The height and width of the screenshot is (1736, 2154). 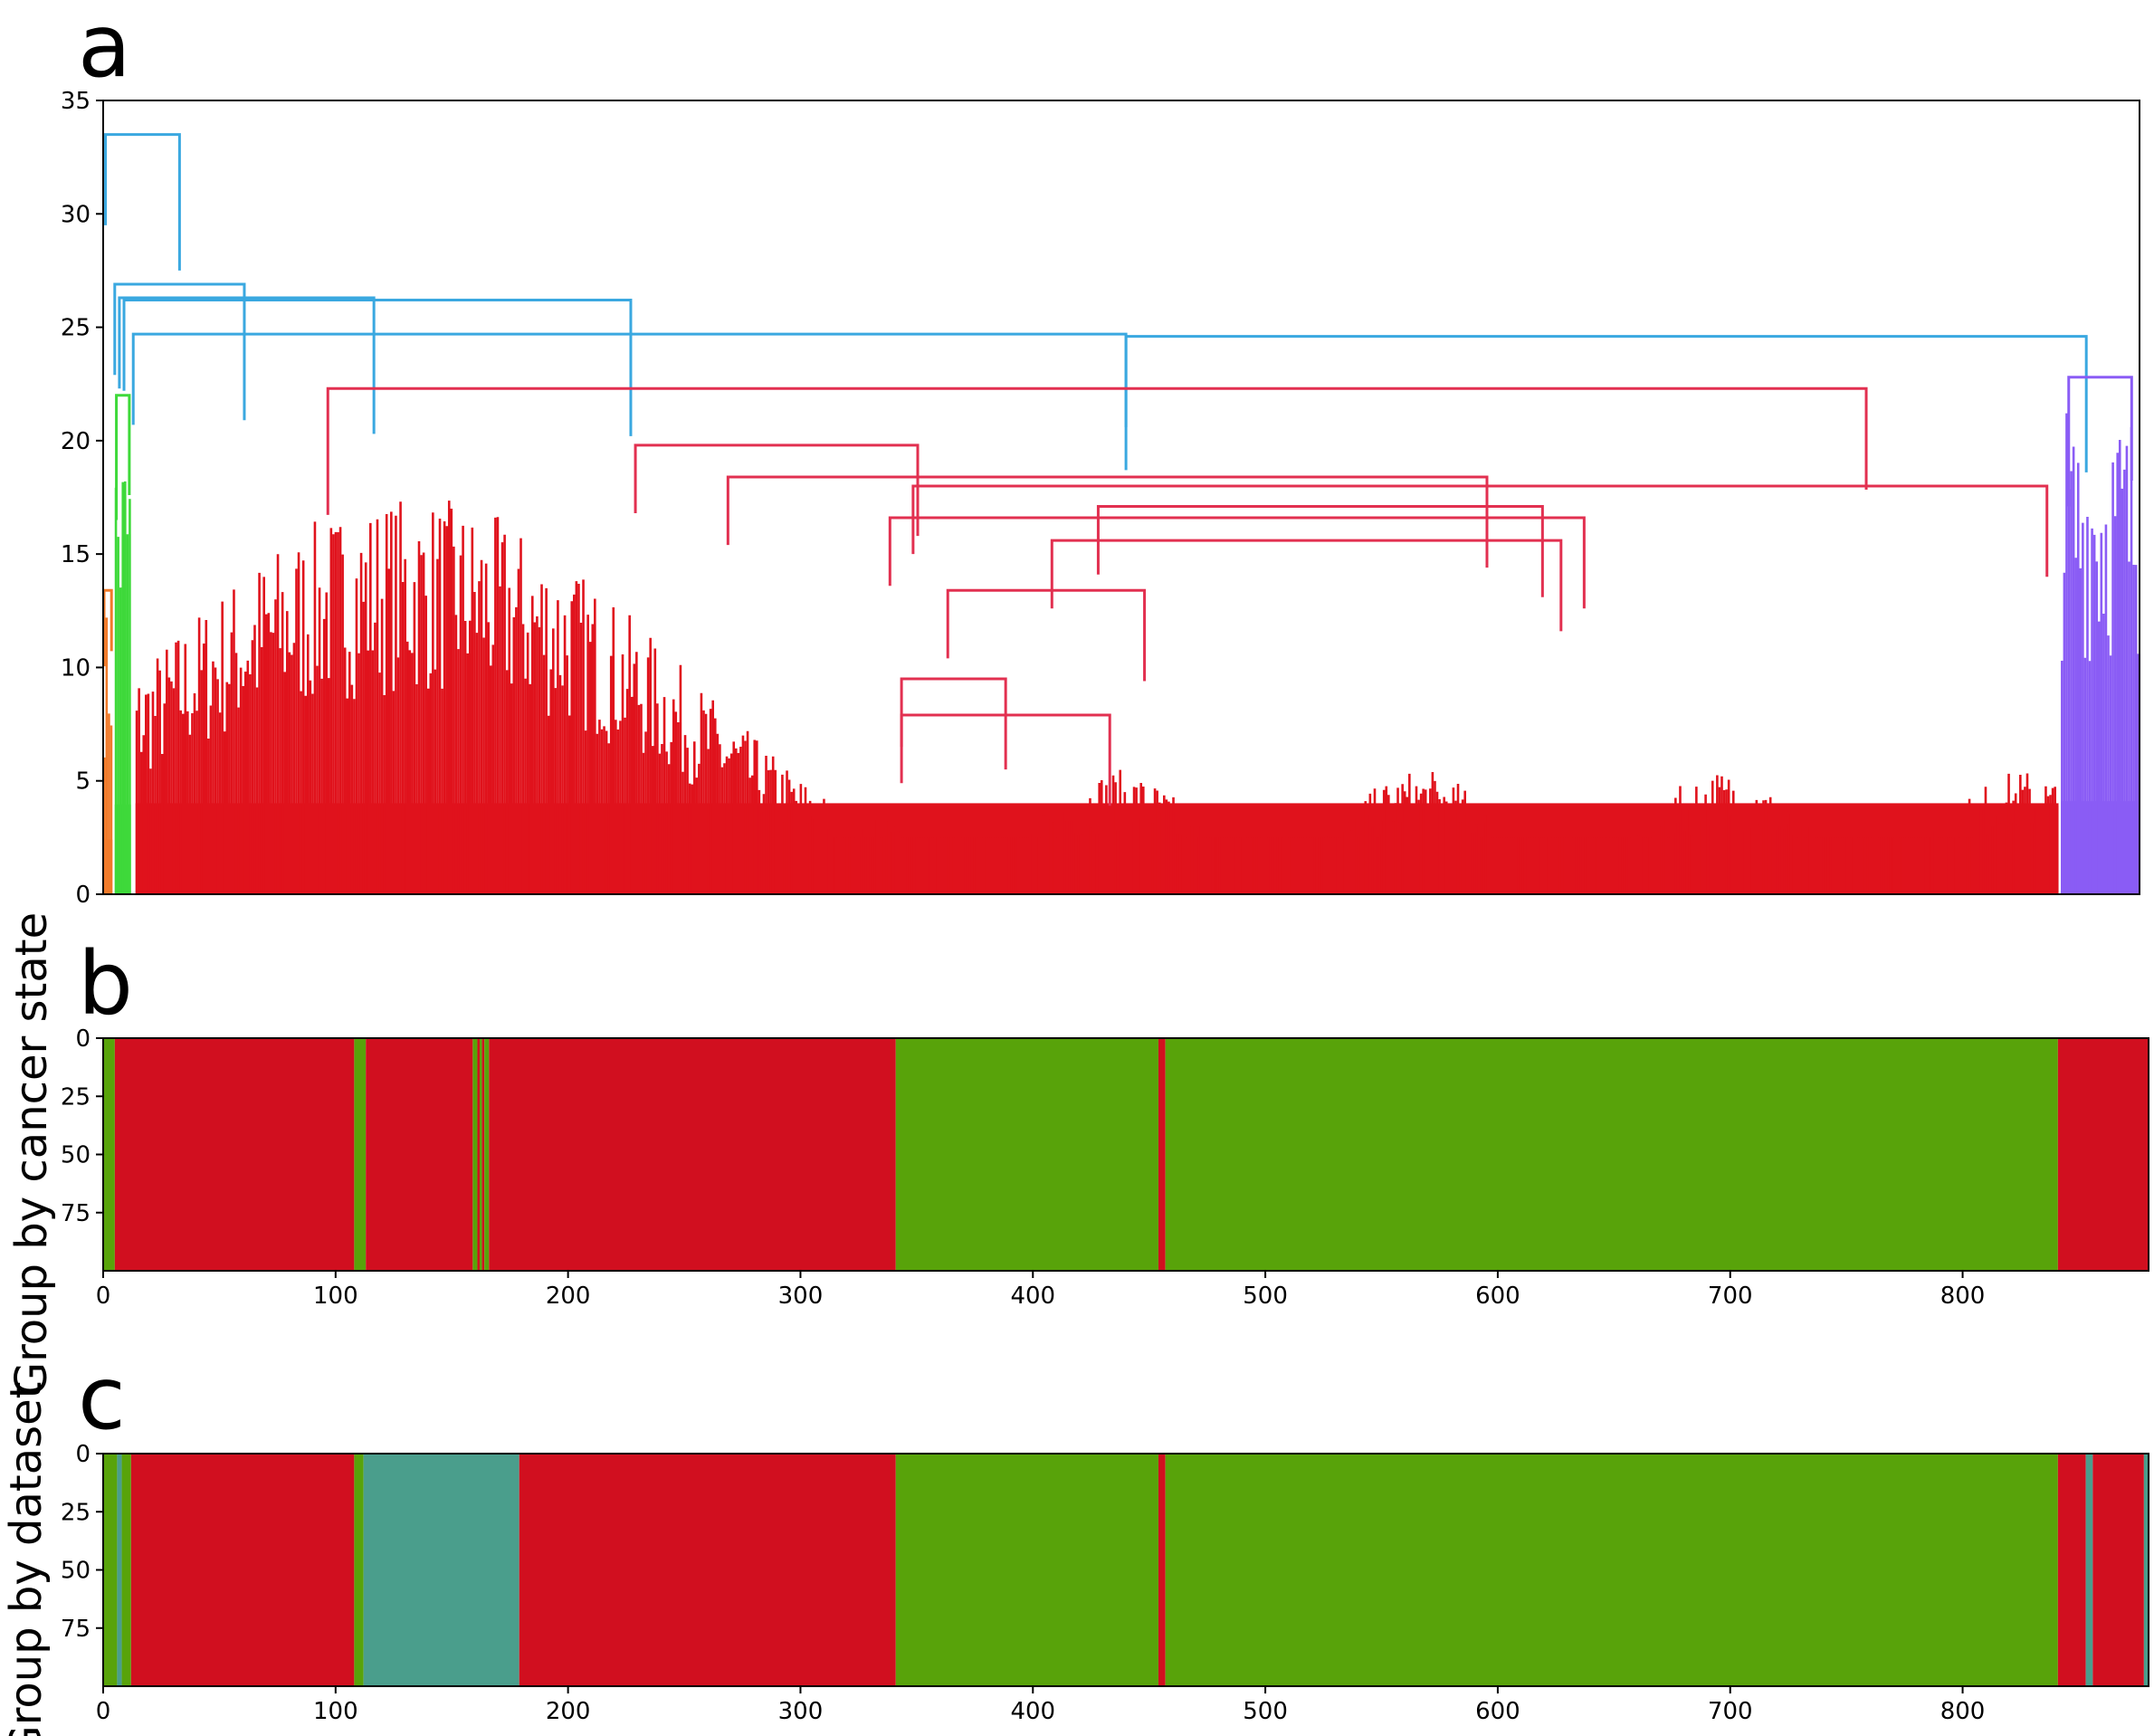 I want to click on heatmap-cancer-state-x-axis: 0 100 200 300 400 500 600 700 800, so click(x=1041, y=1290).